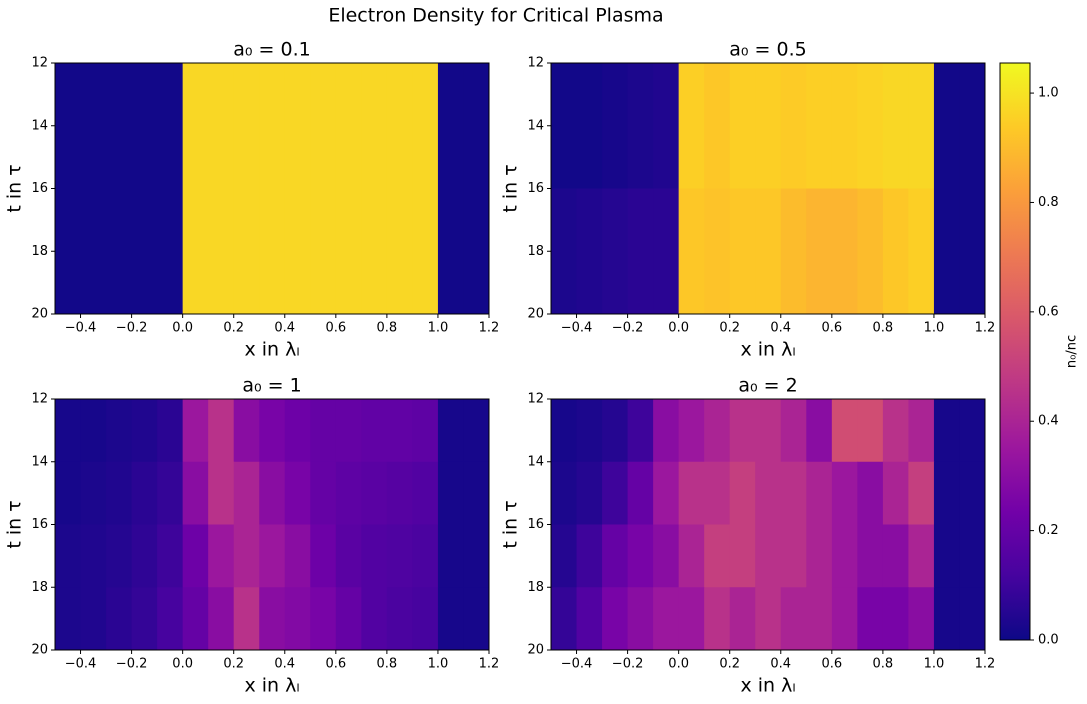  What do you see at coordinates (985, 664) in the screenshot?
I see `x-tick-label: 1.2` at bounding box center [985, 664].